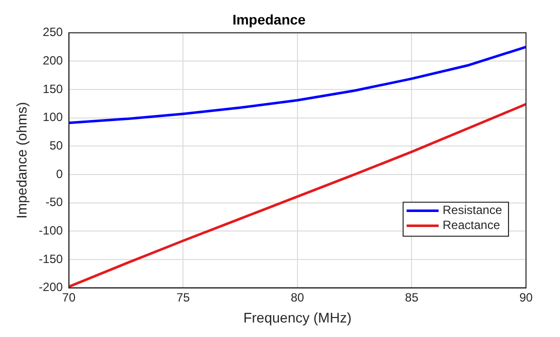  Describe the element at coordinates (51, 230) in the screenshot. I see `y-tick-label: -100` at that location.